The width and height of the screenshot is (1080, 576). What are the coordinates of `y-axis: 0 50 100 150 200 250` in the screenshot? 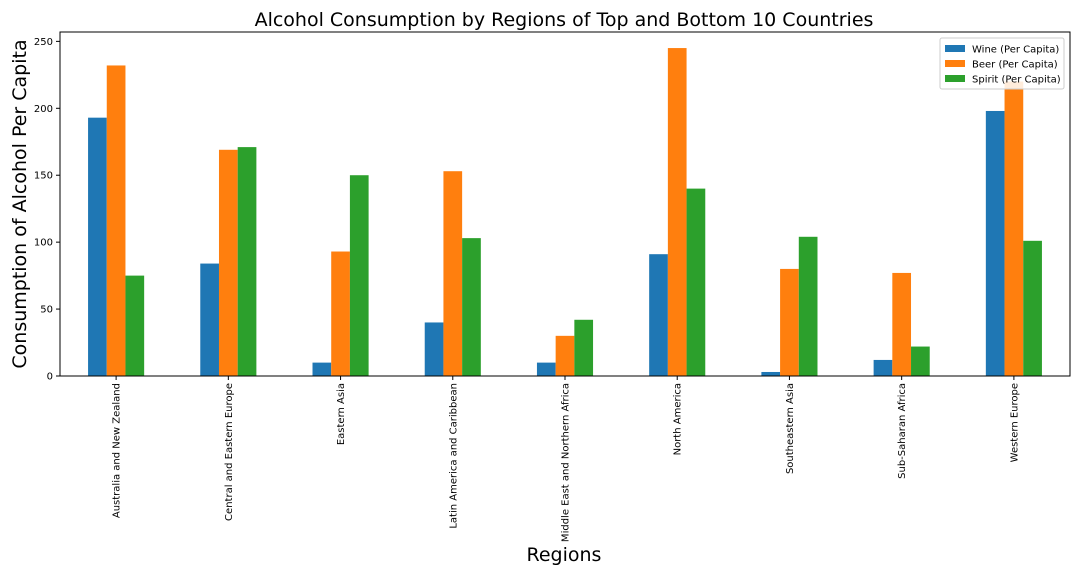 It's located at (47, 210).